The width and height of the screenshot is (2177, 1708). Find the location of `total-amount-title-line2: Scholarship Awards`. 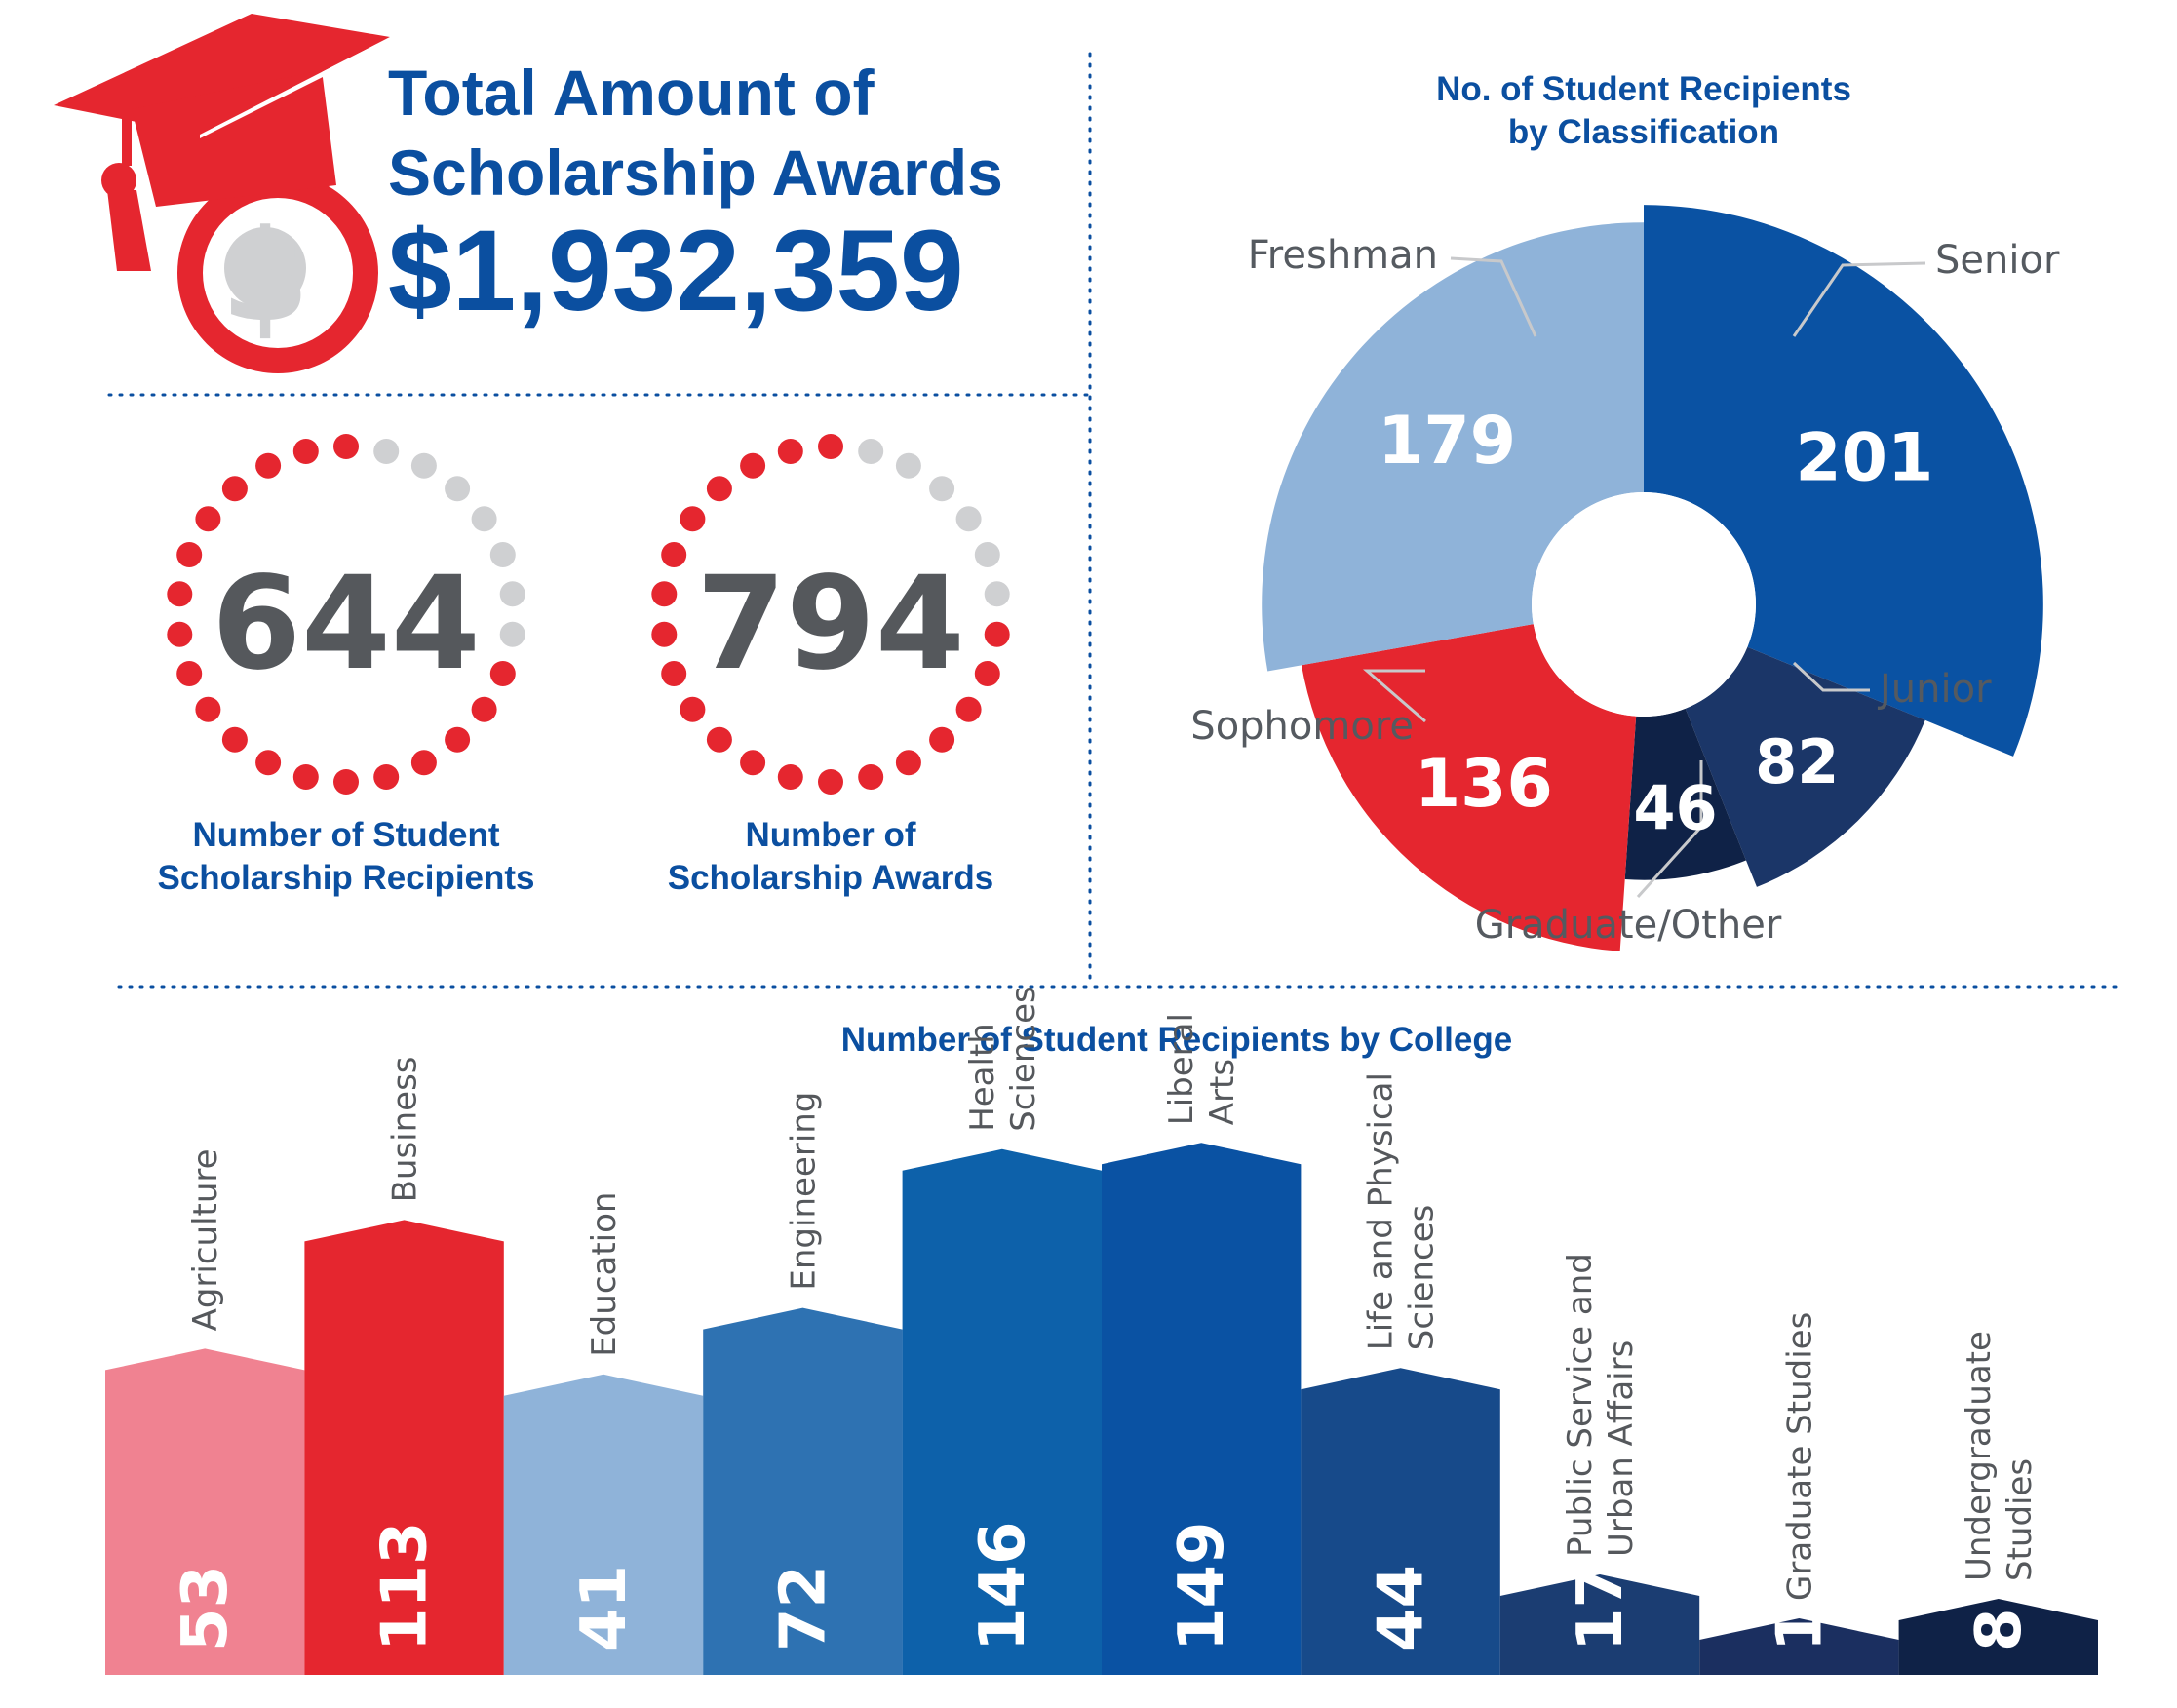

total-amount-title-line2: Scholarship Awards is located at coordinates (695, 172).